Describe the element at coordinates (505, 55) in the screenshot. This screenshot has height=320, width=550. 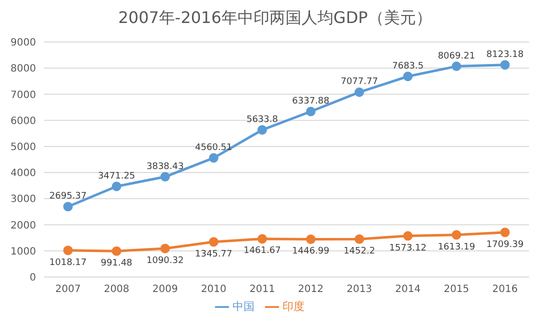
I see `data-label: 8123.18` at that location.